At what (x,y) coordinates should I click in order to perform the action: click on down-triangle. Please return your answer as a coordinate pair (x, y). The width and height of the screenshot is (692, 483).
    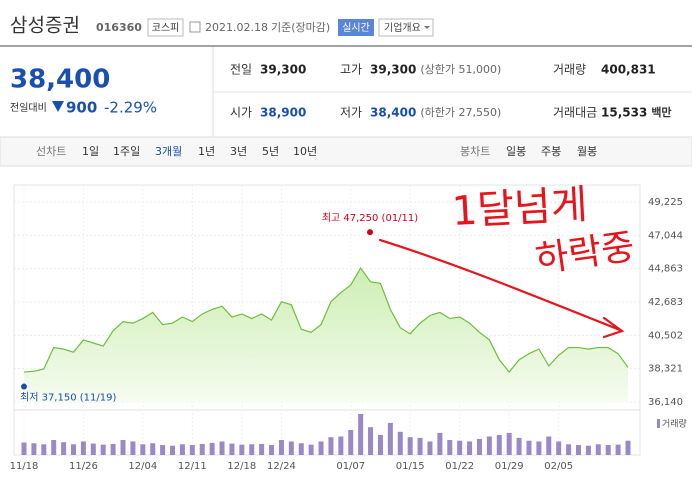
    Looking at the image, I should click on (58, 106).